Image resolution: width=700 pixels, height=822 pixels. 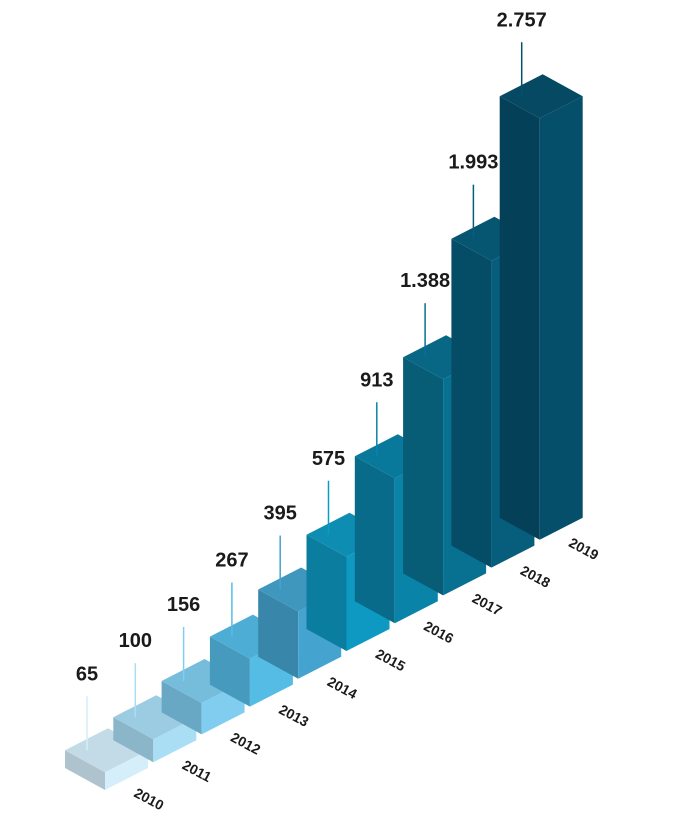 I want to click on value-label: 395, so click(x=280, y=514).